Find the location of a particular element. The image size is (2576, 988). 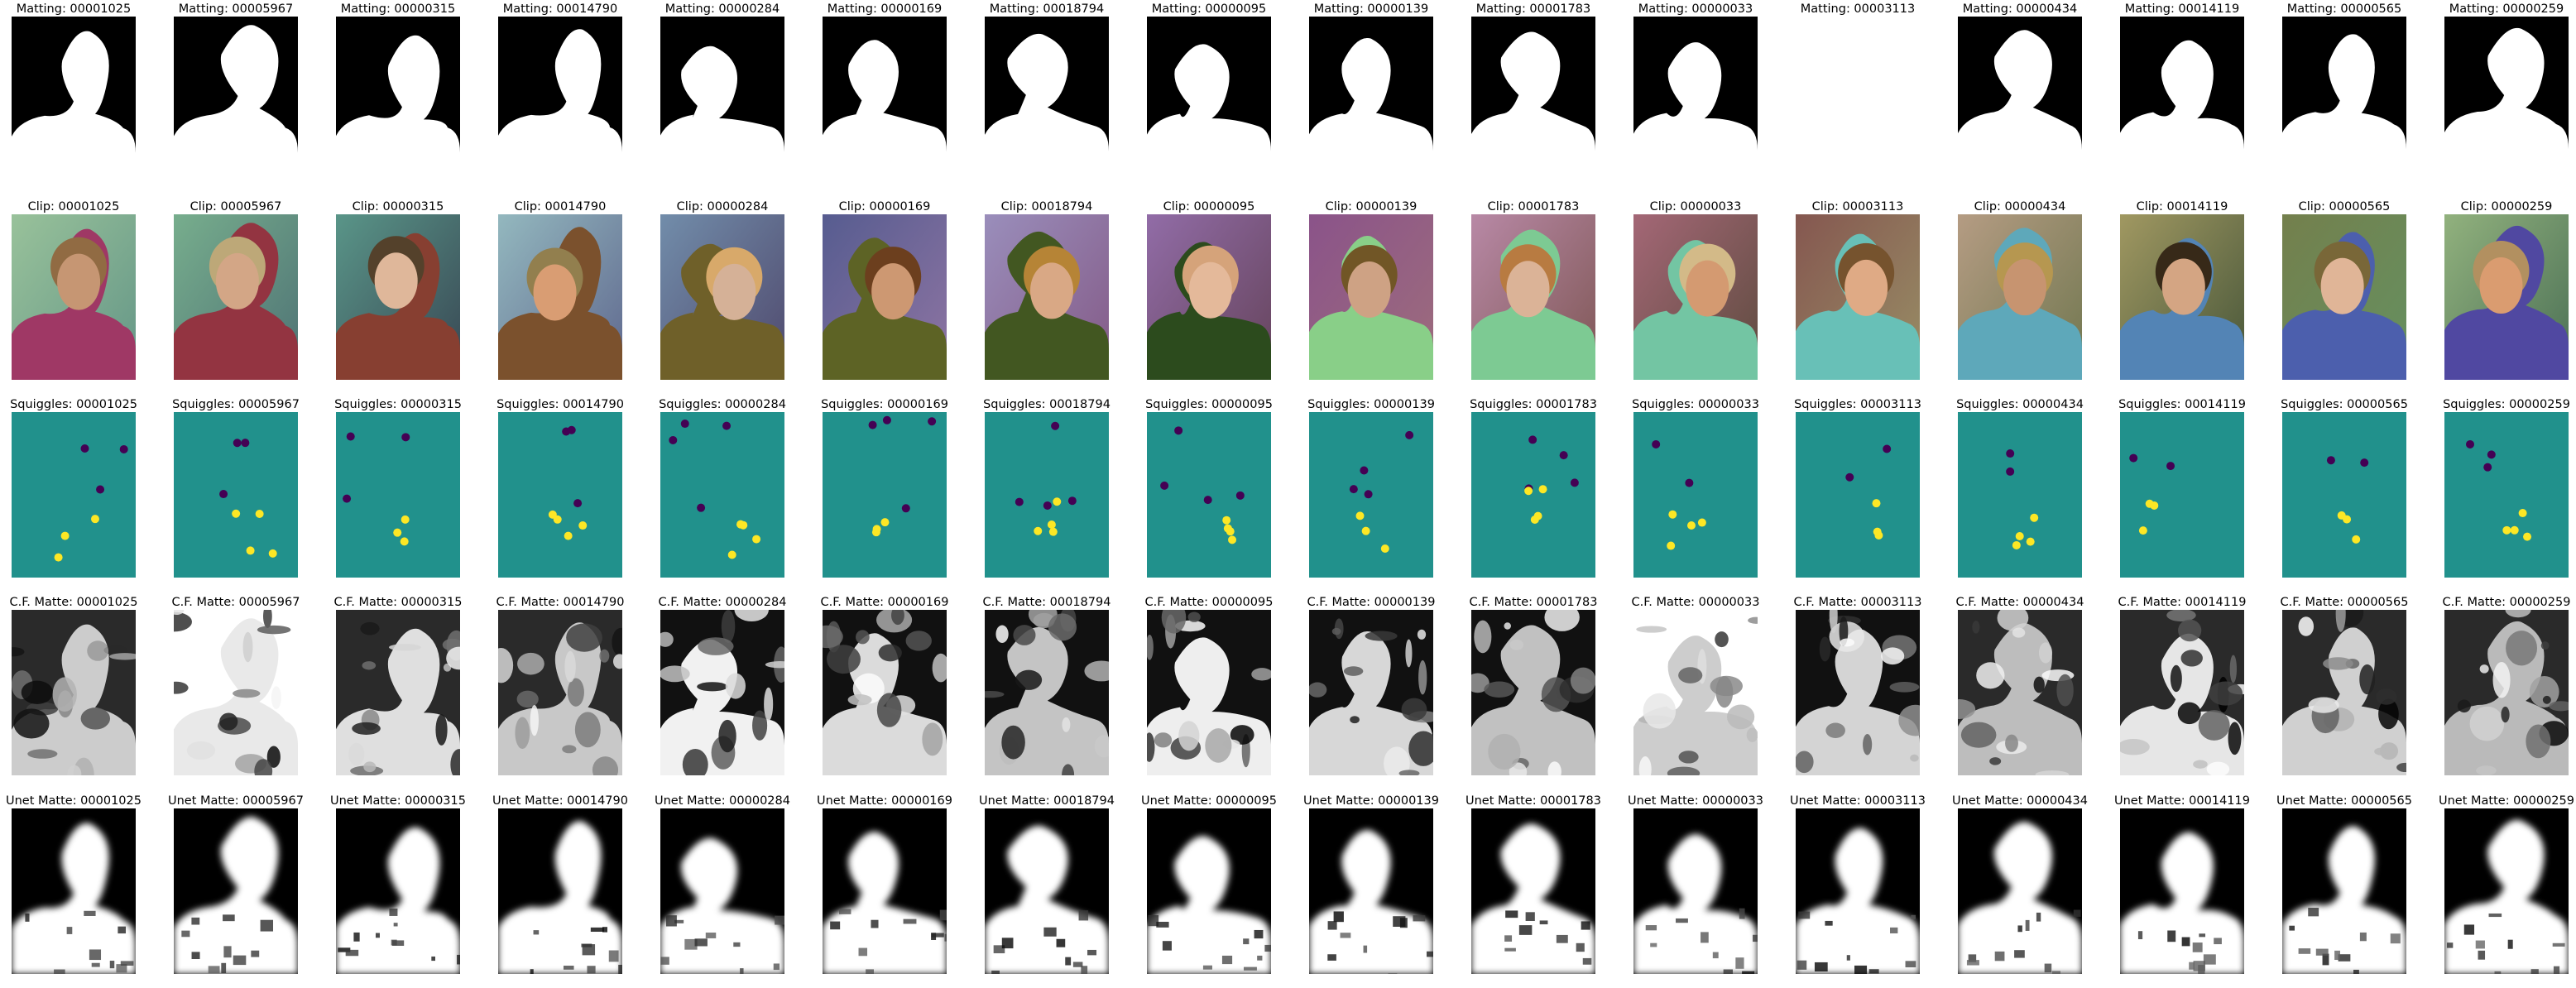

squiggles-cell: Squiggles: 00014790 is located at coordinates (560, 487).